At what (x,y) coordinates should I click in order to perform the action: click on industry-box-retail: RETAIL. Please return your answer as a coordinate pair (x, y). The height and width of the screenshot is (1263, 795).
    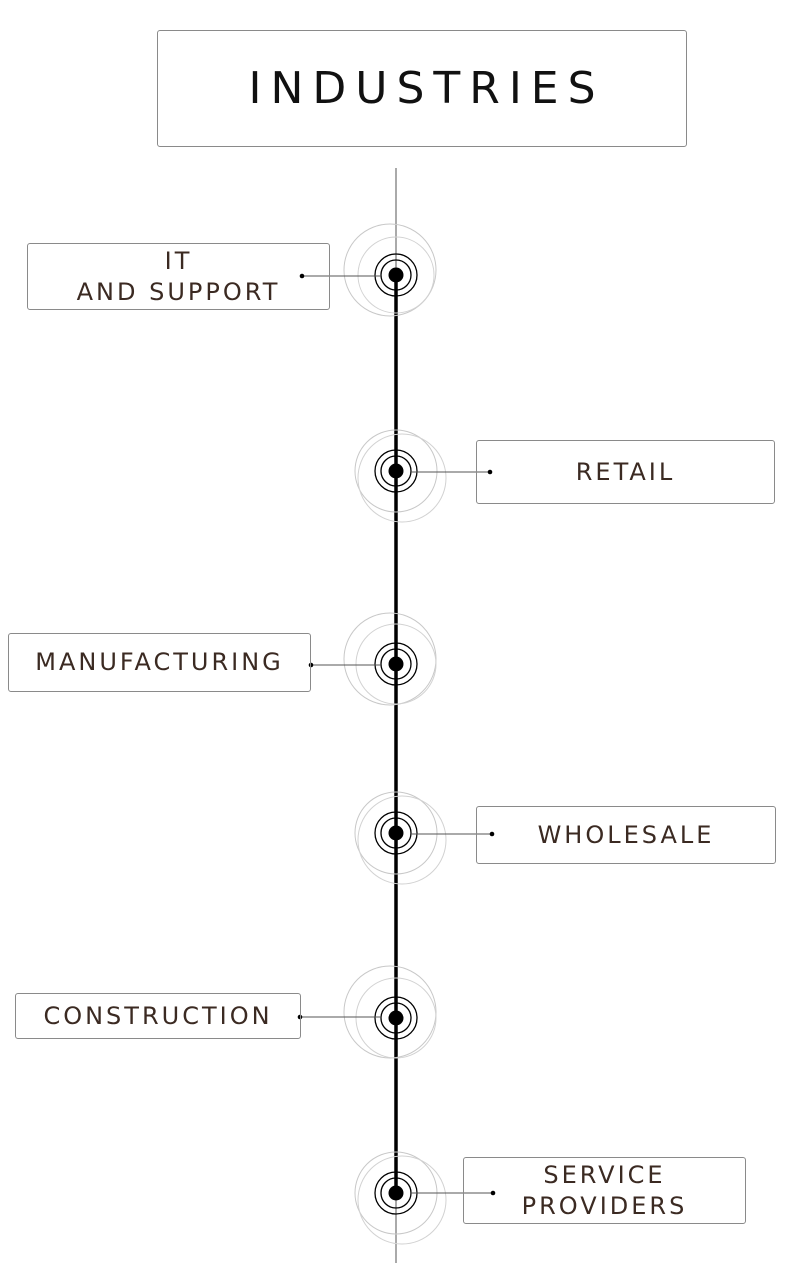
    Looking at the image, I should click on (625, 472).